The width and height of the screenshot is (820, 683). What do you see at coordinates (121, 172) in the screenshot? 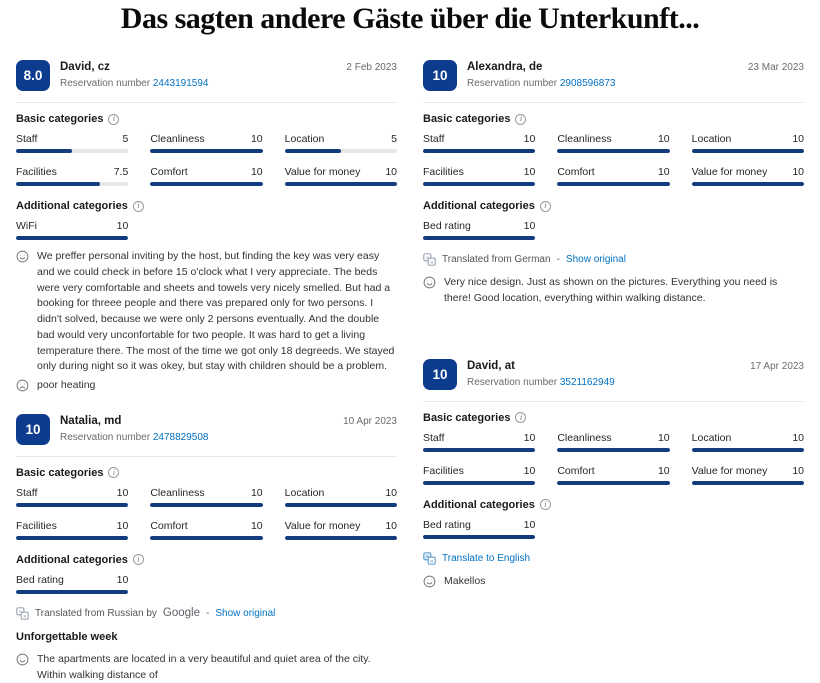
I see `category-score: 7.5` at bounding box center [121, 172].